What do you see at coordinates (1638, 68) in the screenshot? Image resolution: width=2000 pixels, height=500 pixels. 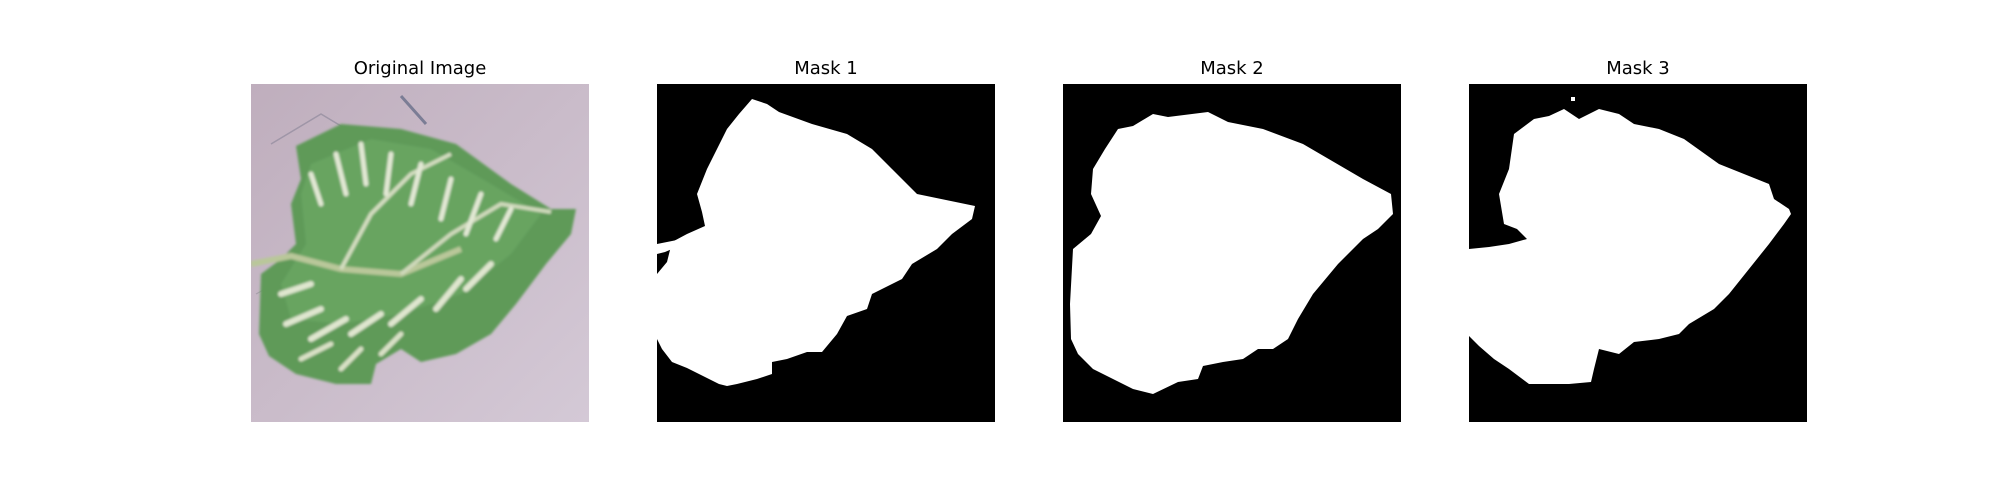 I see `panel-title-mask-3: Mask 3` at bounding box center [1638, 68].